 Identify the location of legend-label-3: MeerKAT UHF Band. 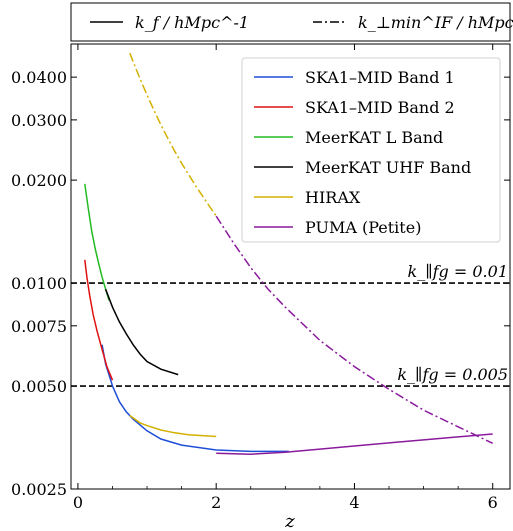
(388, 167).